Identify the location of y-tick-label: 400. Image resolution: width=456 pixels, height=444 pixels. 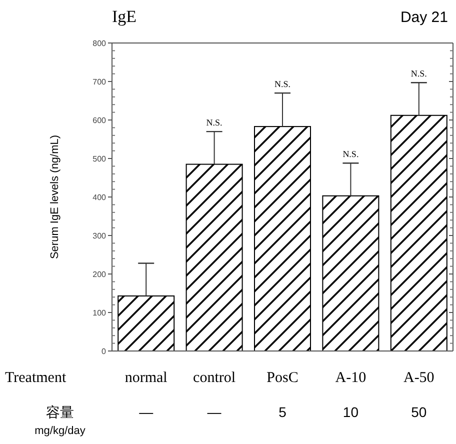
(99, 197).